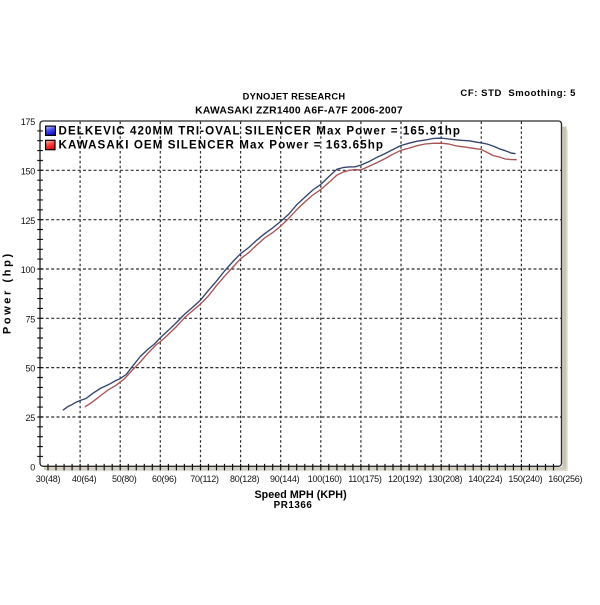  I want to click on svg-text: 160(256), so click(565, 479).